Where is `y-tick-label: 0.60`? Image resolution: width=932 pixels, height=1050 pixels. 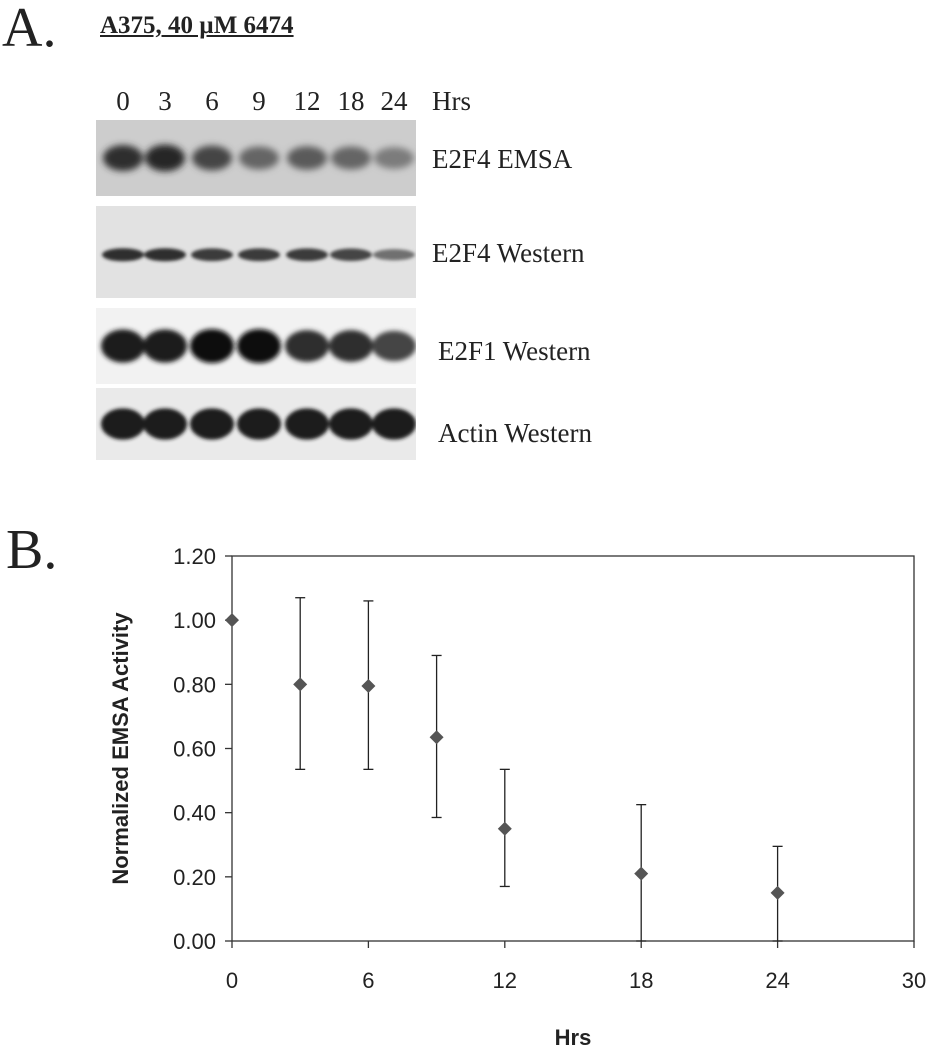
y-tick-label: 0.60 is located at coordinates (194, 749).